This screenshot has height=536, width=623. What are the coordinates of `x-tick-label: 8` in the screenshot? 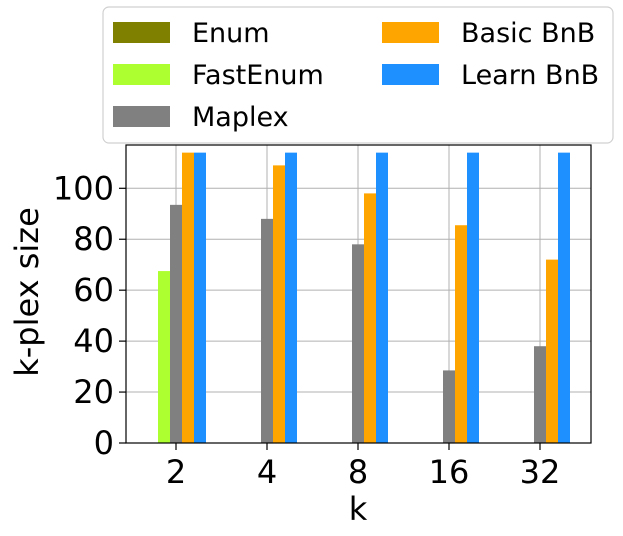 It's located at (358, 472).